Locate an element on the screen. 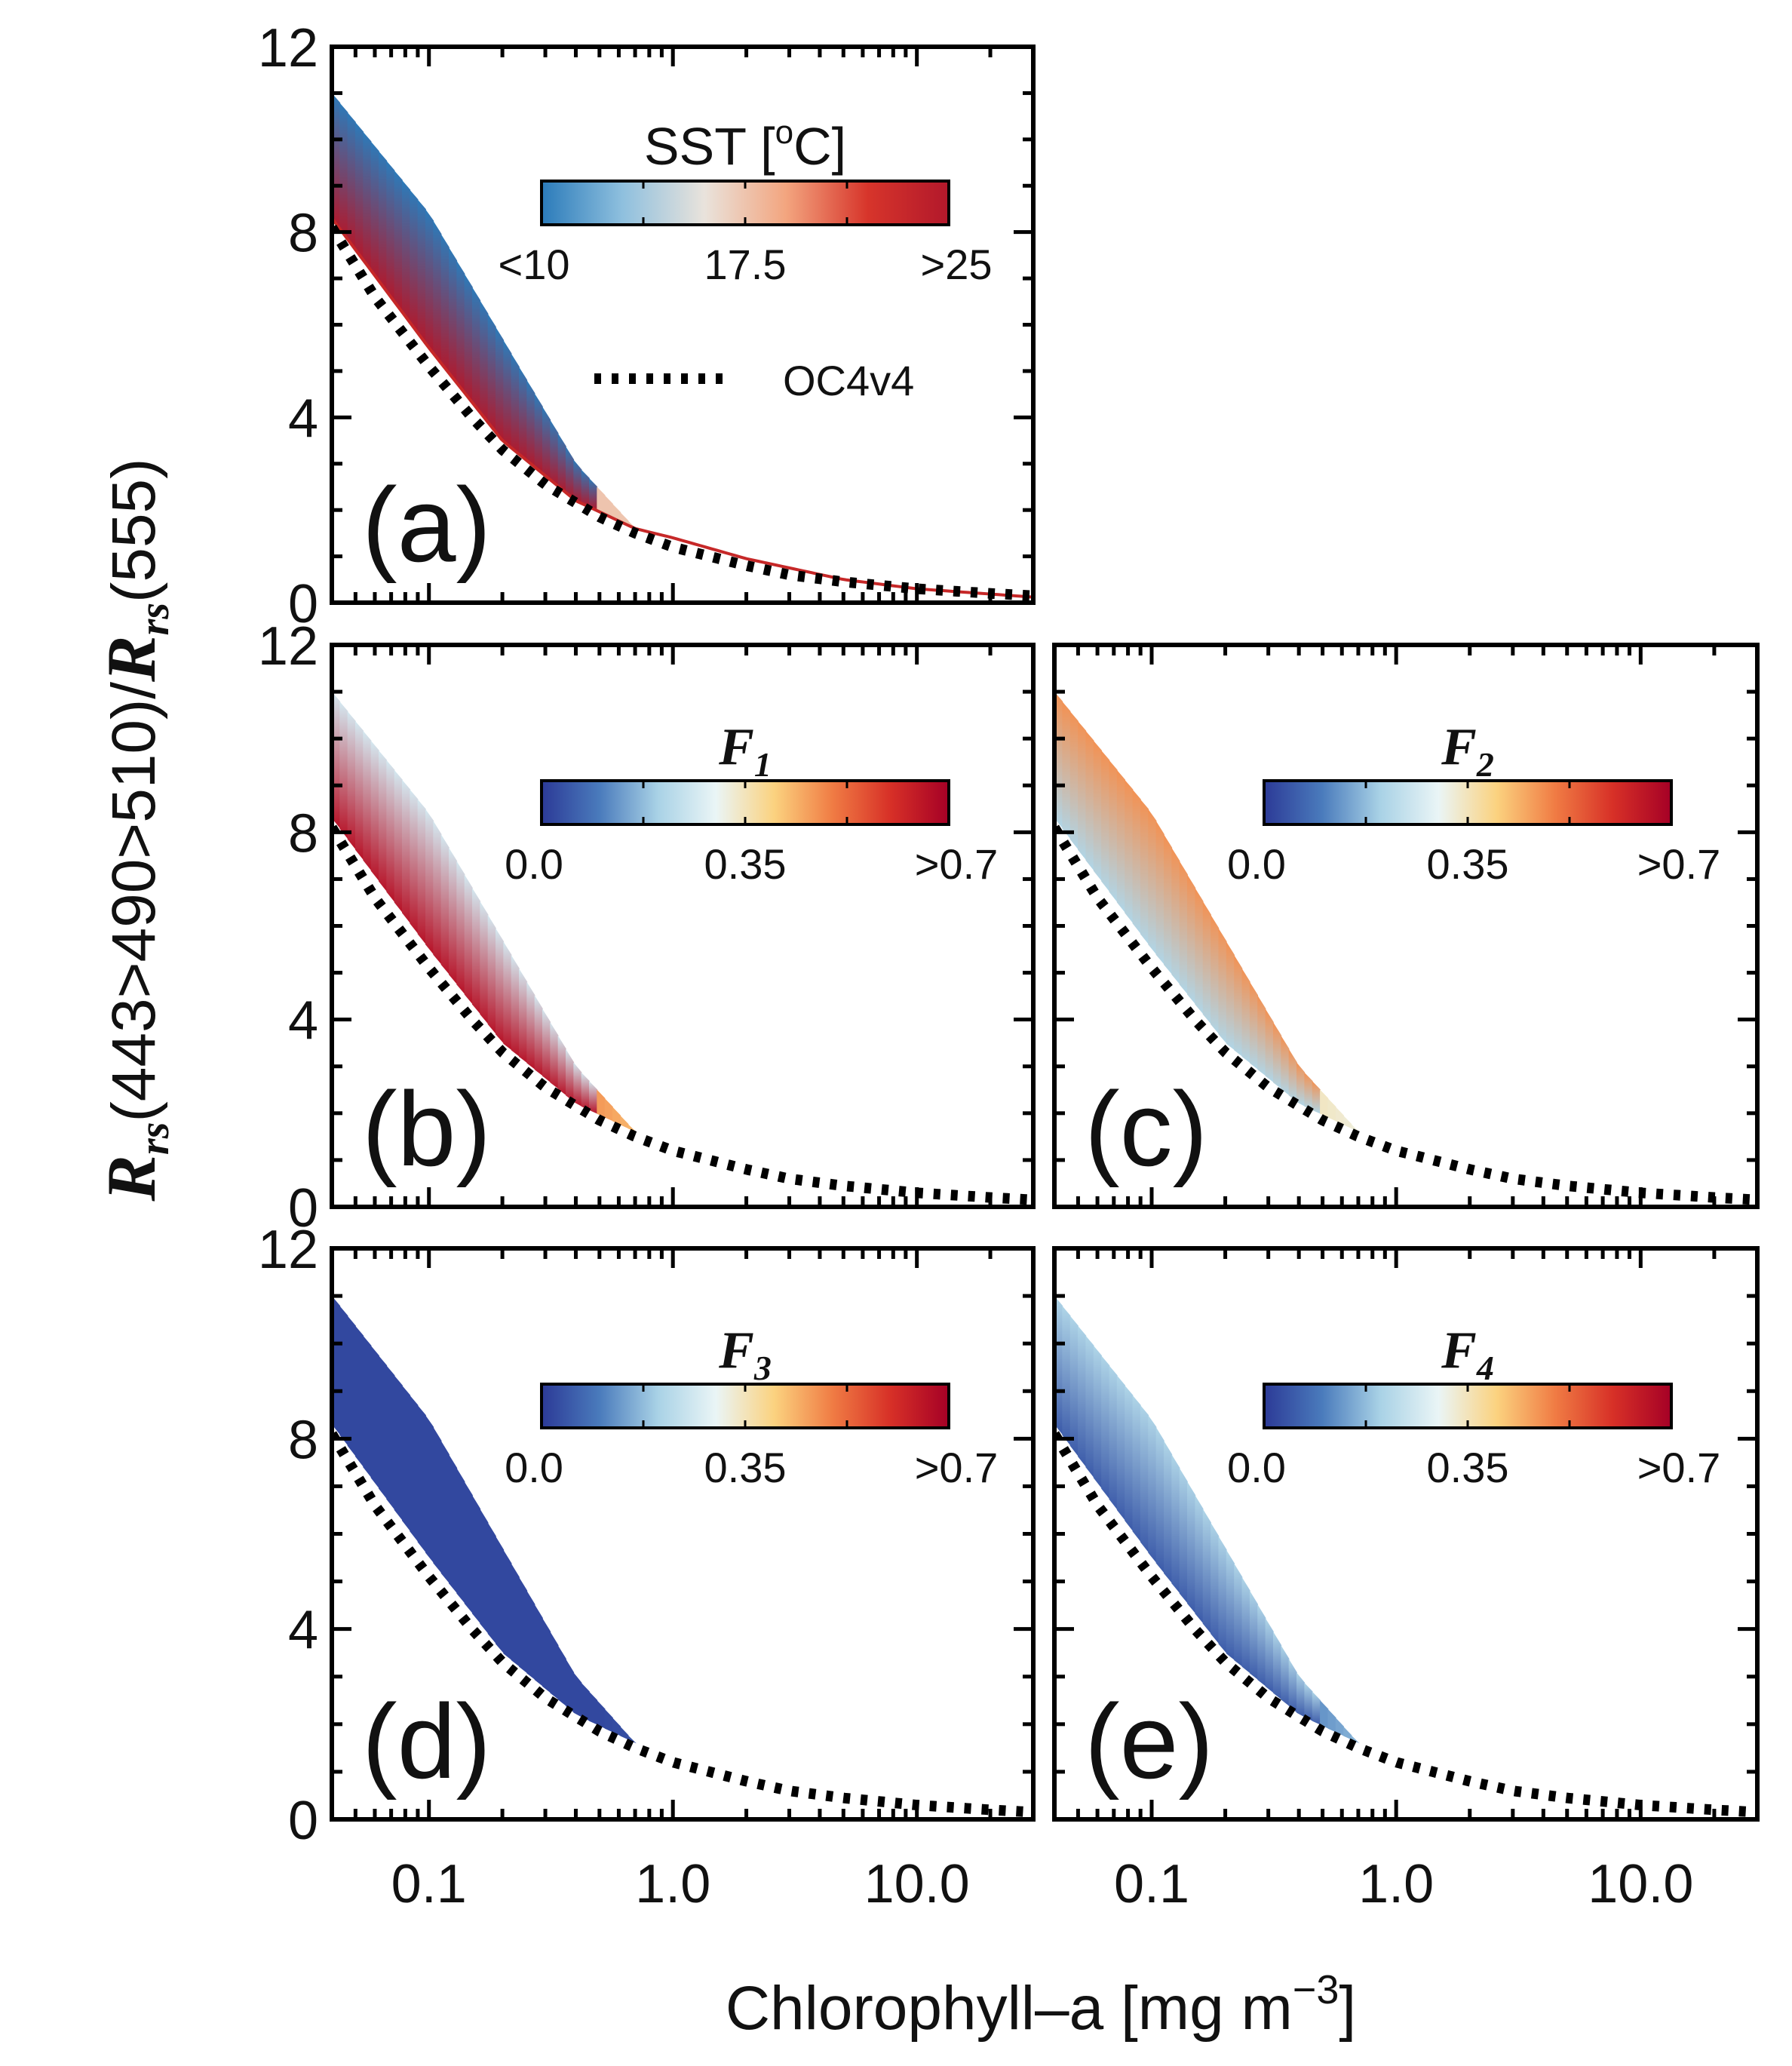  tick-marks is located at coordinates (683, 926).